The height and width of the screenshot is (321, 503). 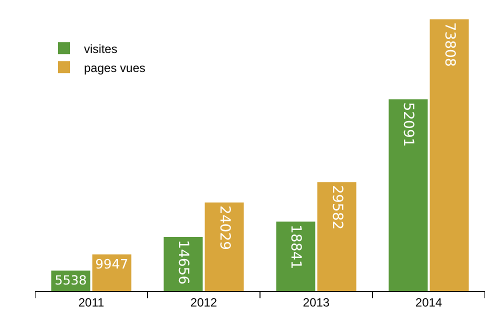 I want to click on x-tick-label: 2014, so click(x=428, y=302).